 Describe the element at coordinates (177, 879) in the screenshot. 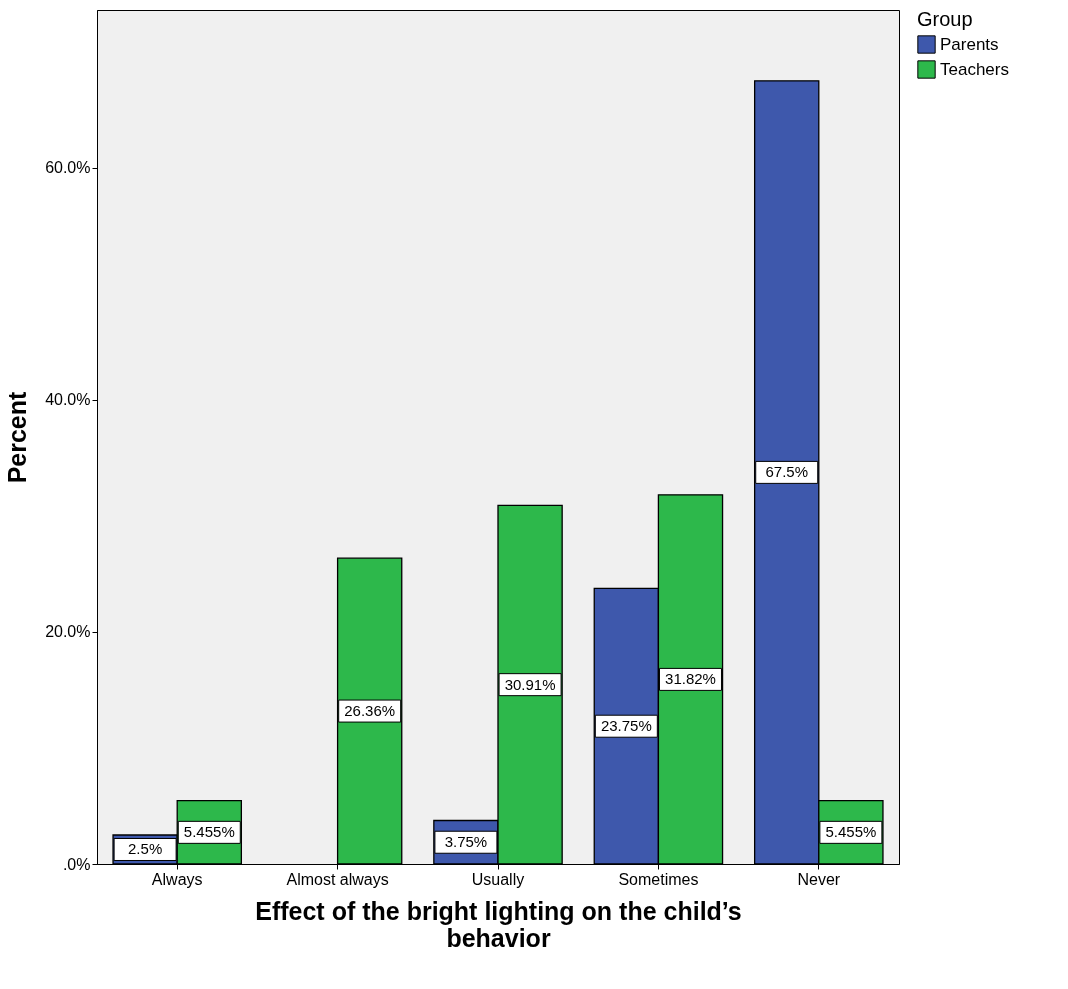

I see `x-tick-label: Always` at that location.